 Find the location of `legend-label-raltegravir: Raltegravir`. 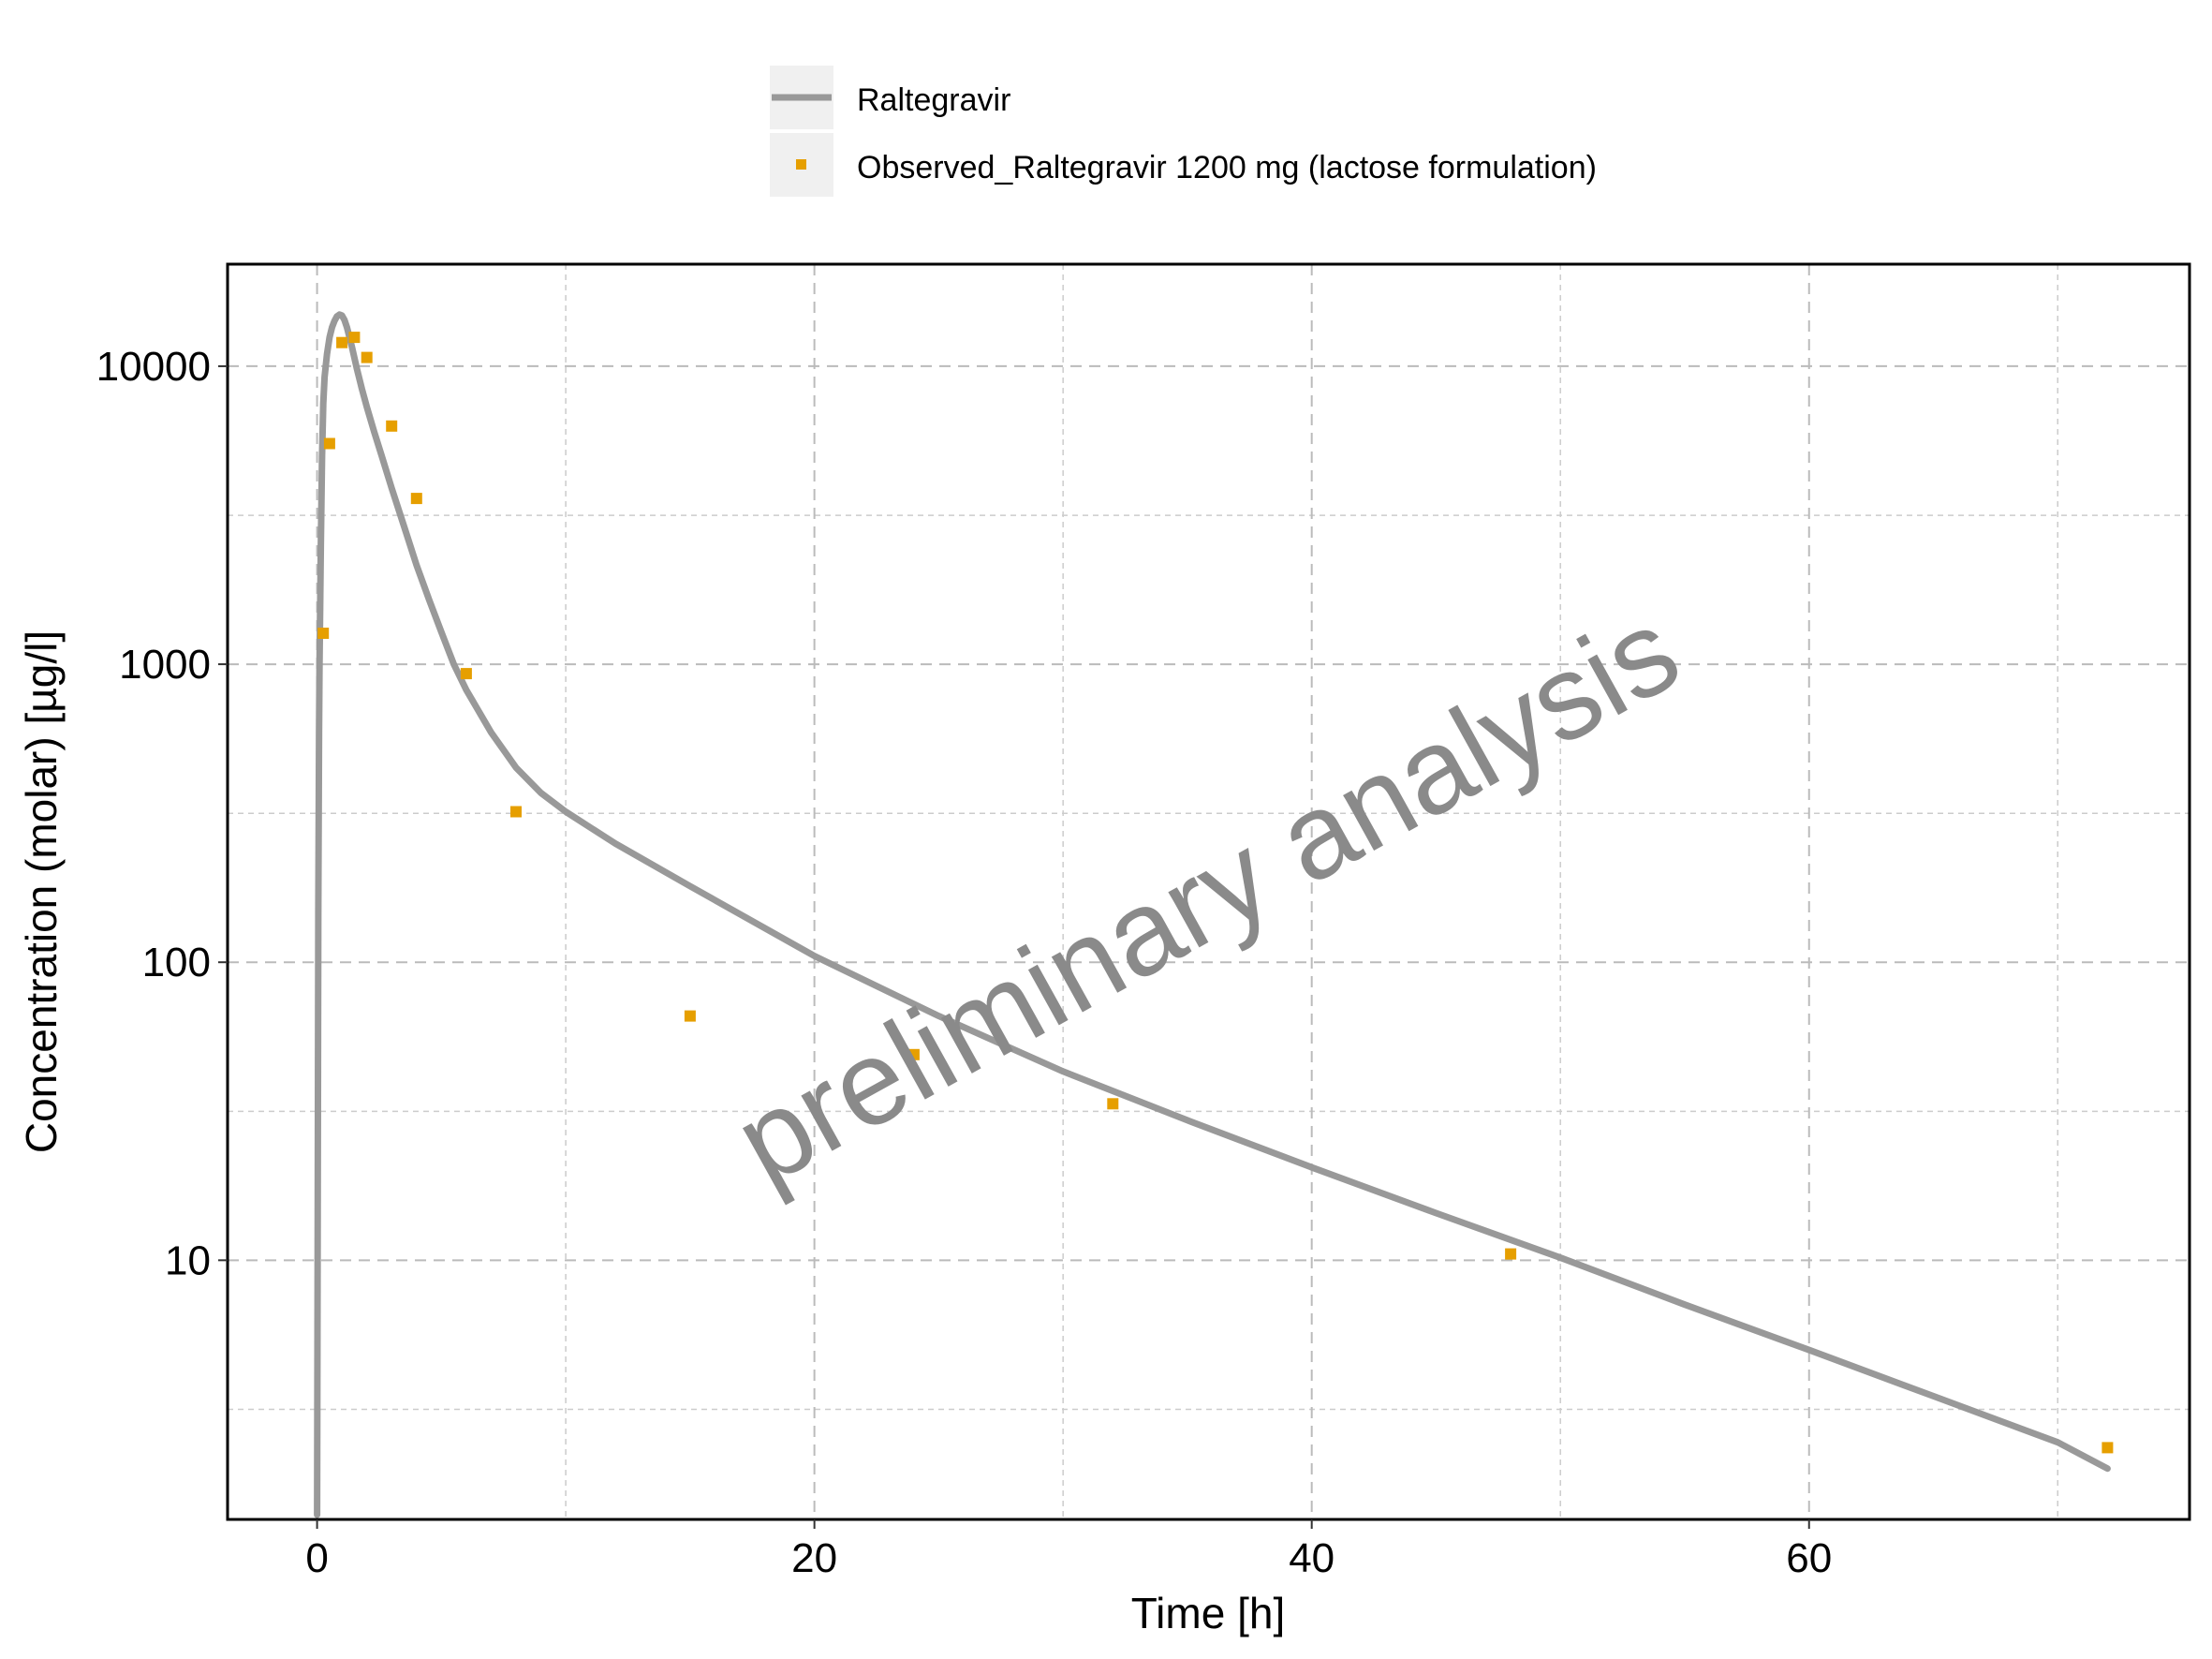

legend-label-raltegravir: Raltegravir is located at coordinates (934, 100).